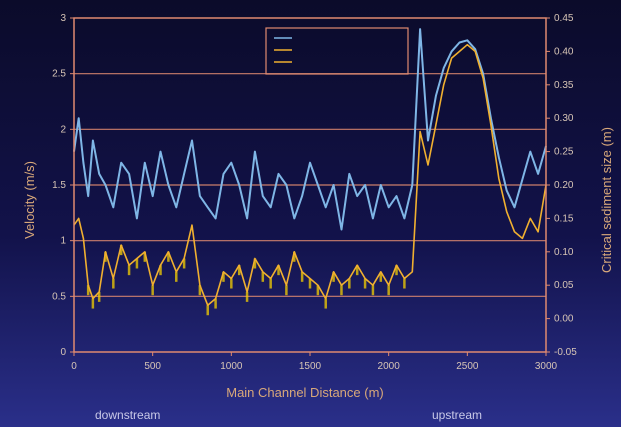 Image resolution: width=621 pixels, height=427 pixels. Describe the element at coordinates (305, 392) in the screenshot. I see `x-axis-title: Main Channel Distance (m)` at that location.